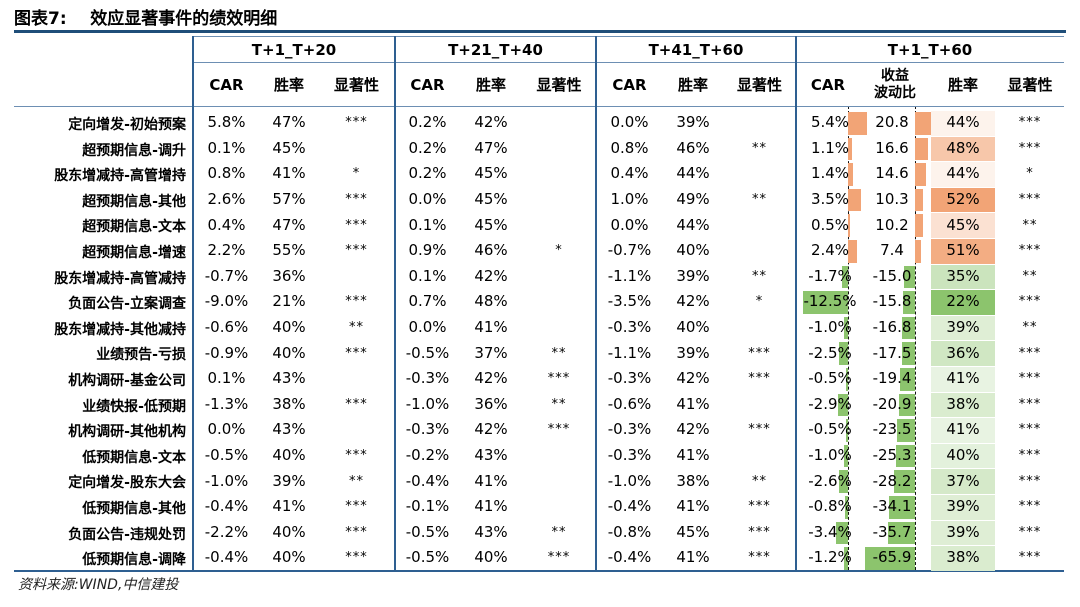  What do you see at coordinates (830, 531) in the screenshot?
I see `car-cell-total: -3.4%` at bounding box center [830, 531].